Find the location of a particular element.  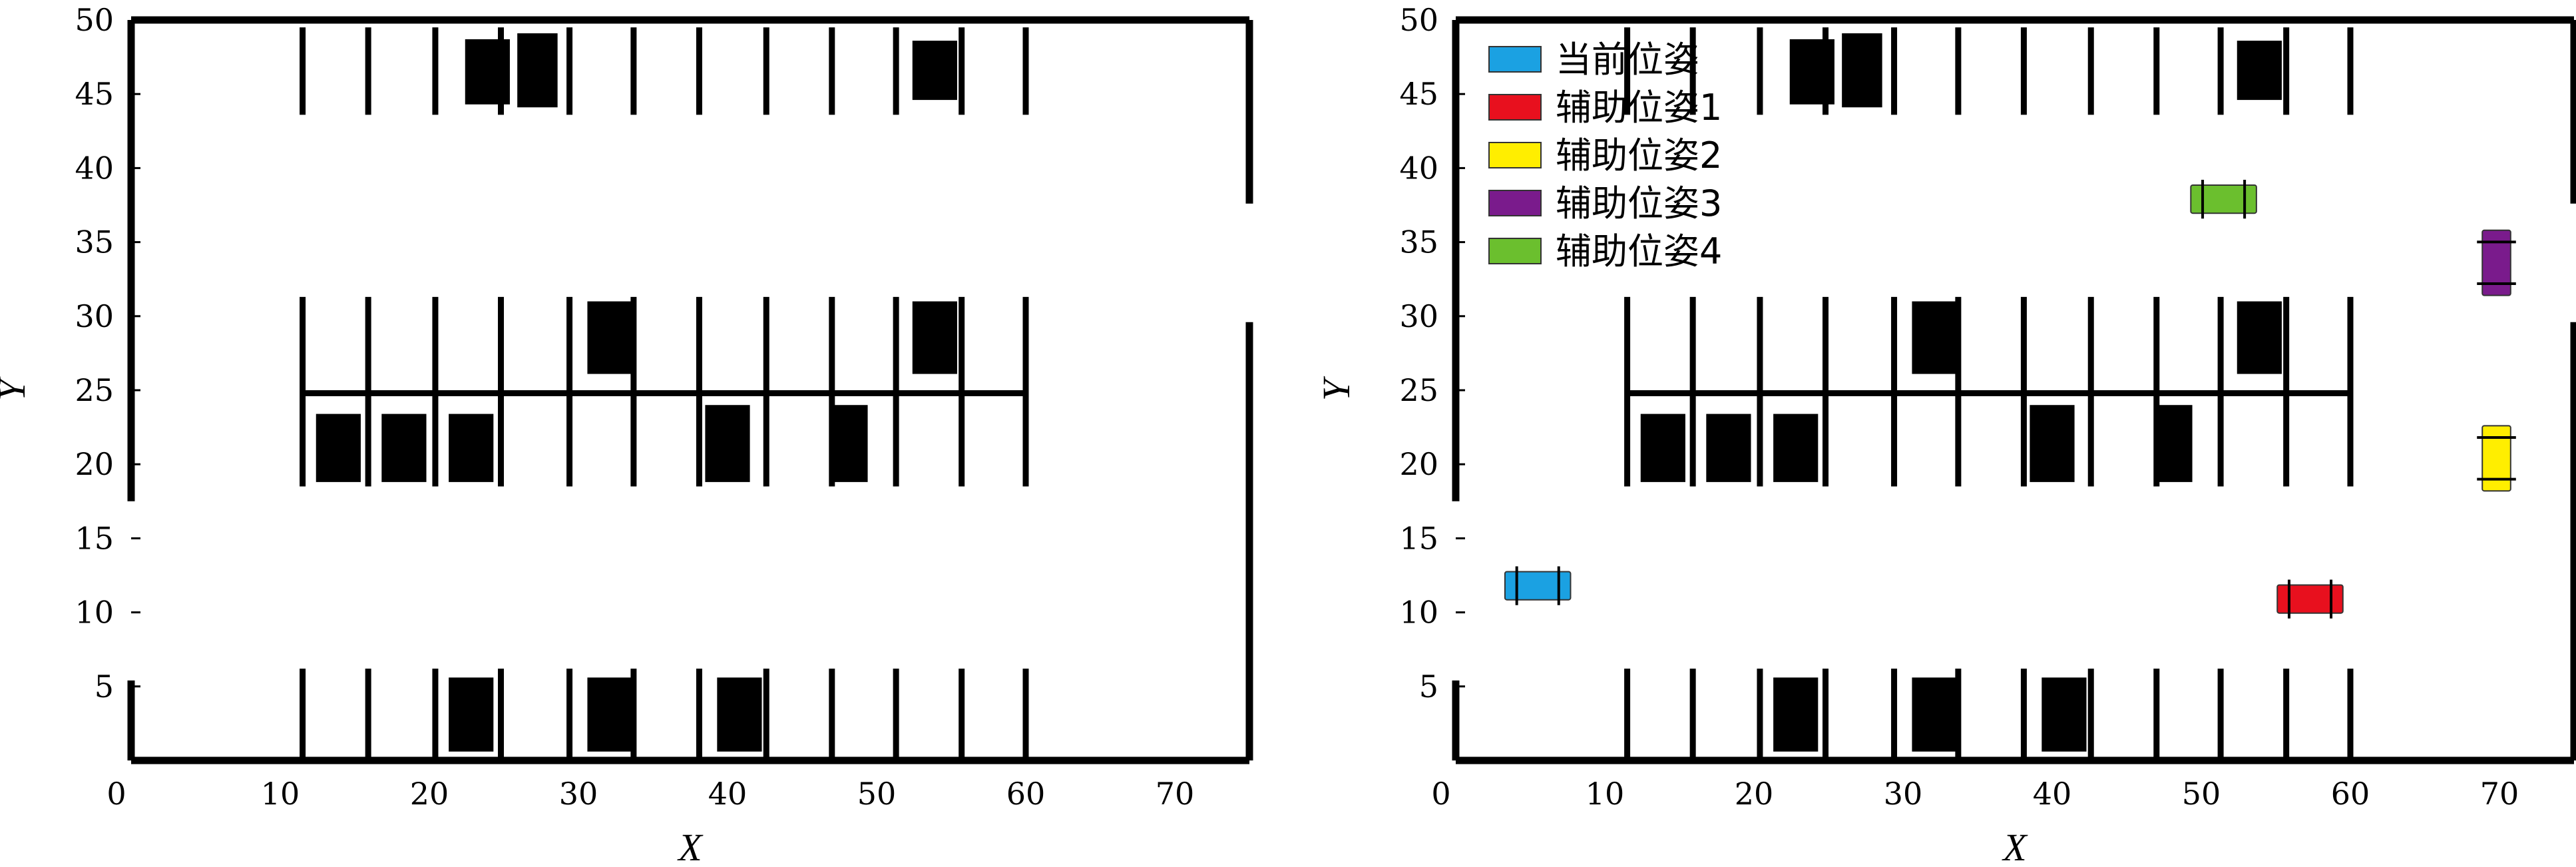

legend-label: 辅助位姿2 is located at coordinates (1639, 155).